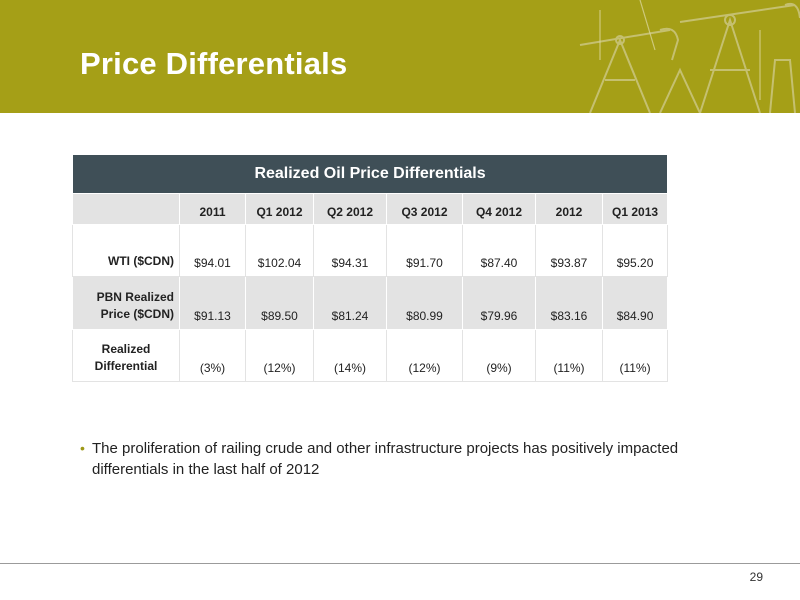  What do you see at coordinates (126, 349) in the screenshot?
I see `row-label-line: Realized` at bounding box center [126, 349].